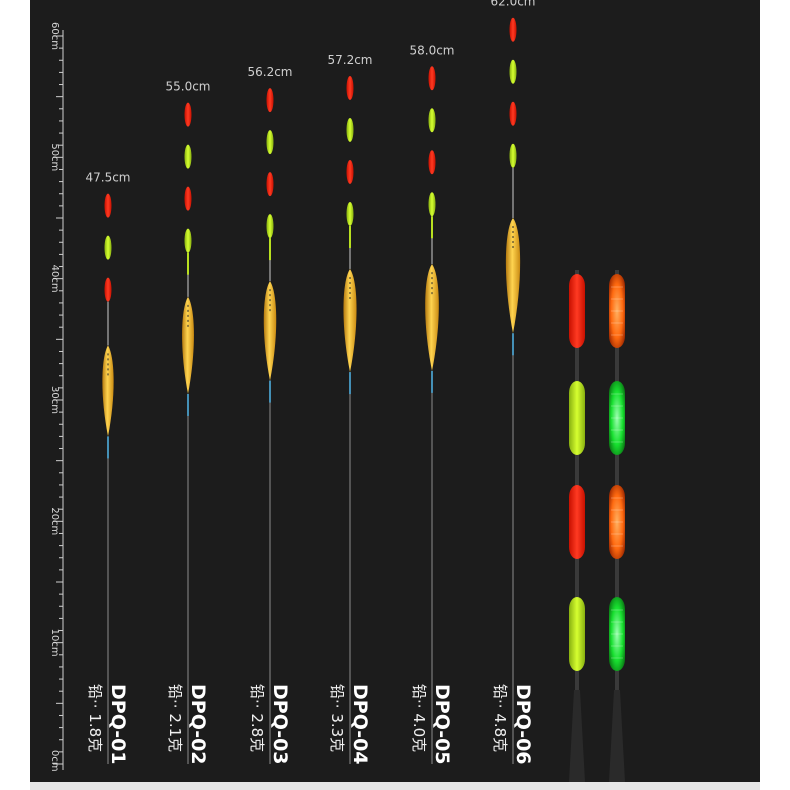 Image resolution: width=790 pixels, height=790 pixels. What do you see at coordinates (54, 761) in the screenshot?
I see `ruler-label: 0cm` at bounding box center [54, 761].